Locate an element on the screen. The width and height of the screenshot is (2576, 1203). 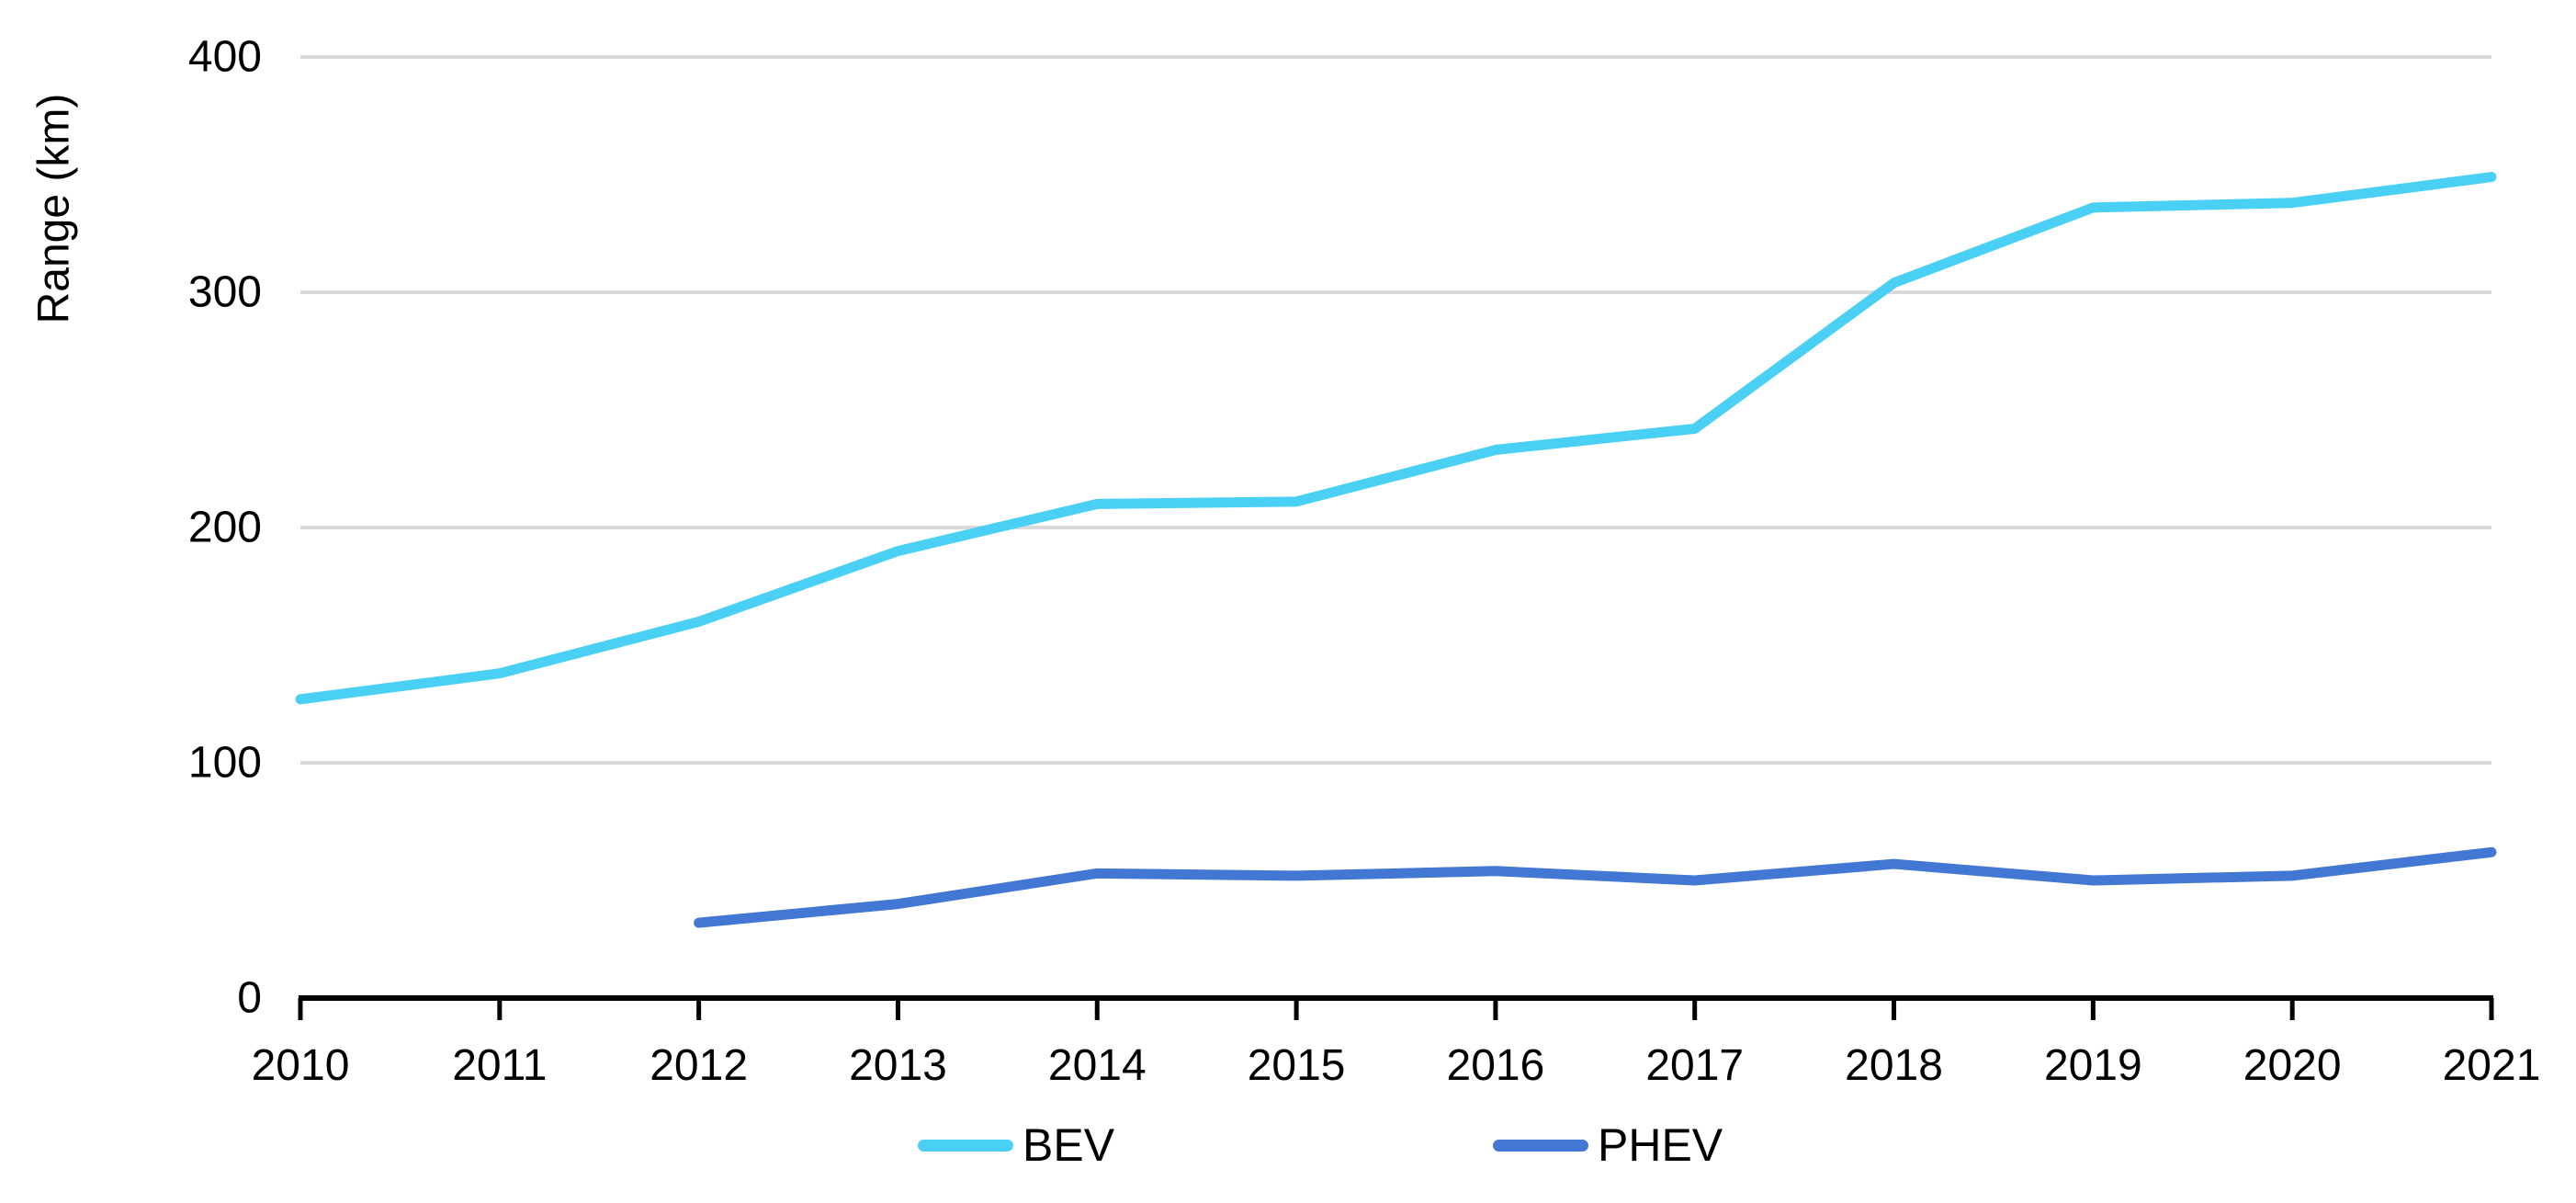
x-tick-label-2019: 2019 is located at coordinates (2092, 1065).